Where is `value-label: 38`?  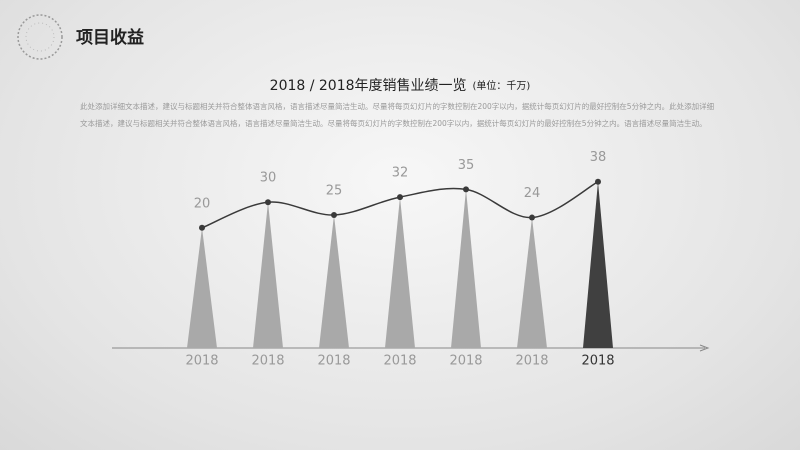
value-label: 38 is located at coordinates (598, 157).